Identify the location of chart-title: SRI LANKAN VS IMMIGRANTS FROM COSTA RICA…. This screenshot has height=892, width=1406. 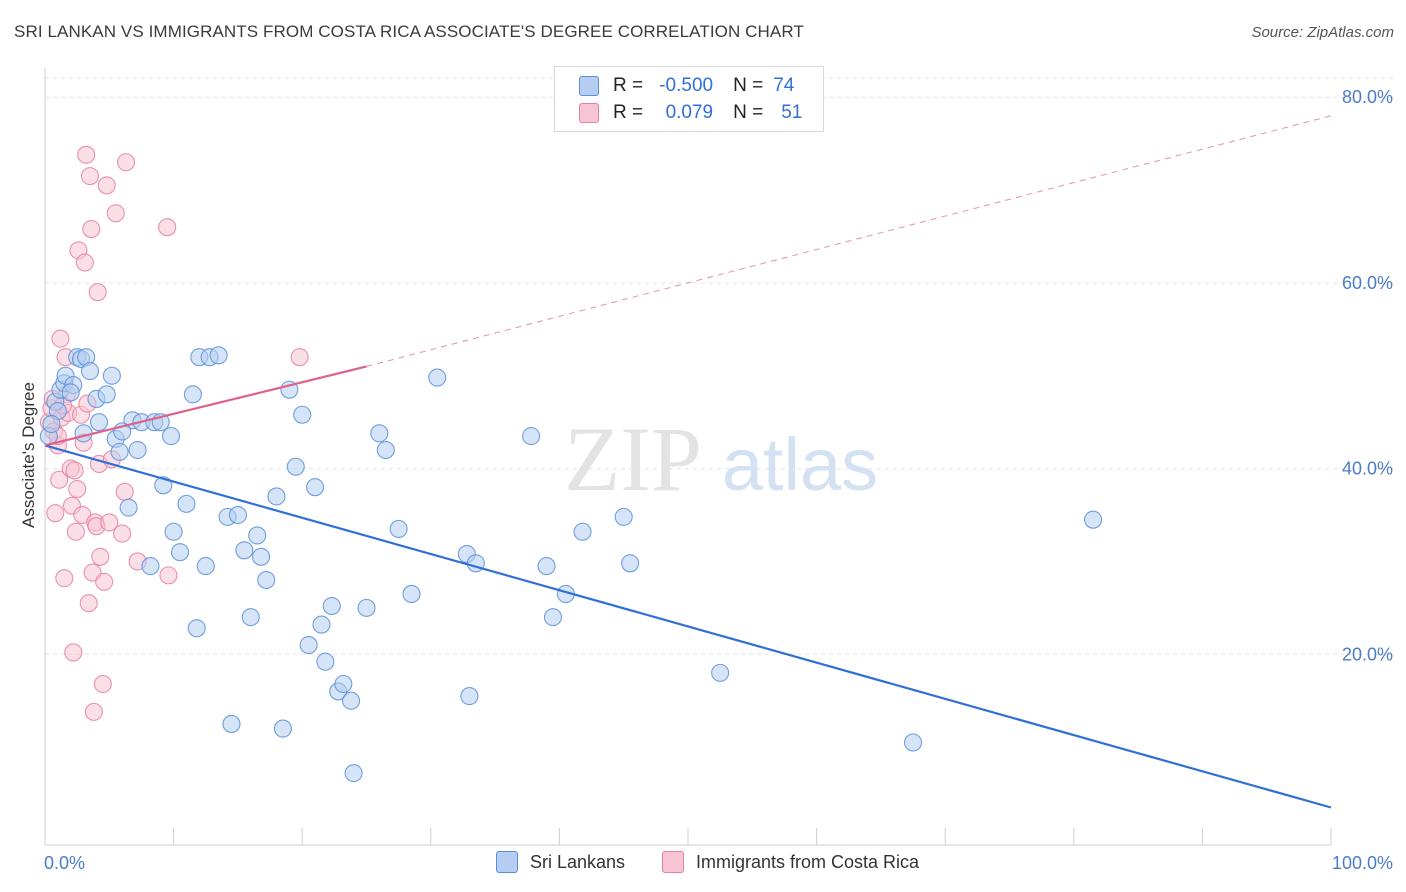
(409, 31).